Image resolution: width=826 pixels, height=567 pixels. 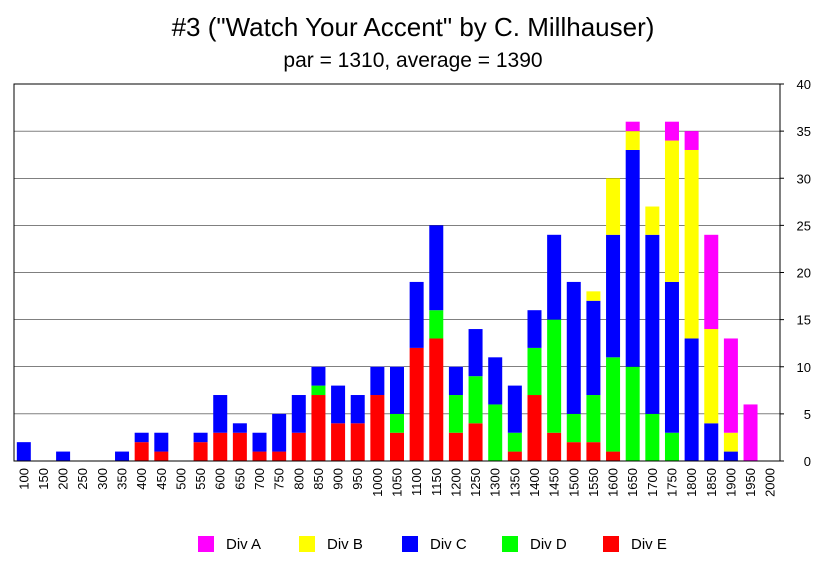 What do you see at coordinates (298, 479) in the screenshot?
I see `x-tick-label: 800` at bounding box center [298, 479].